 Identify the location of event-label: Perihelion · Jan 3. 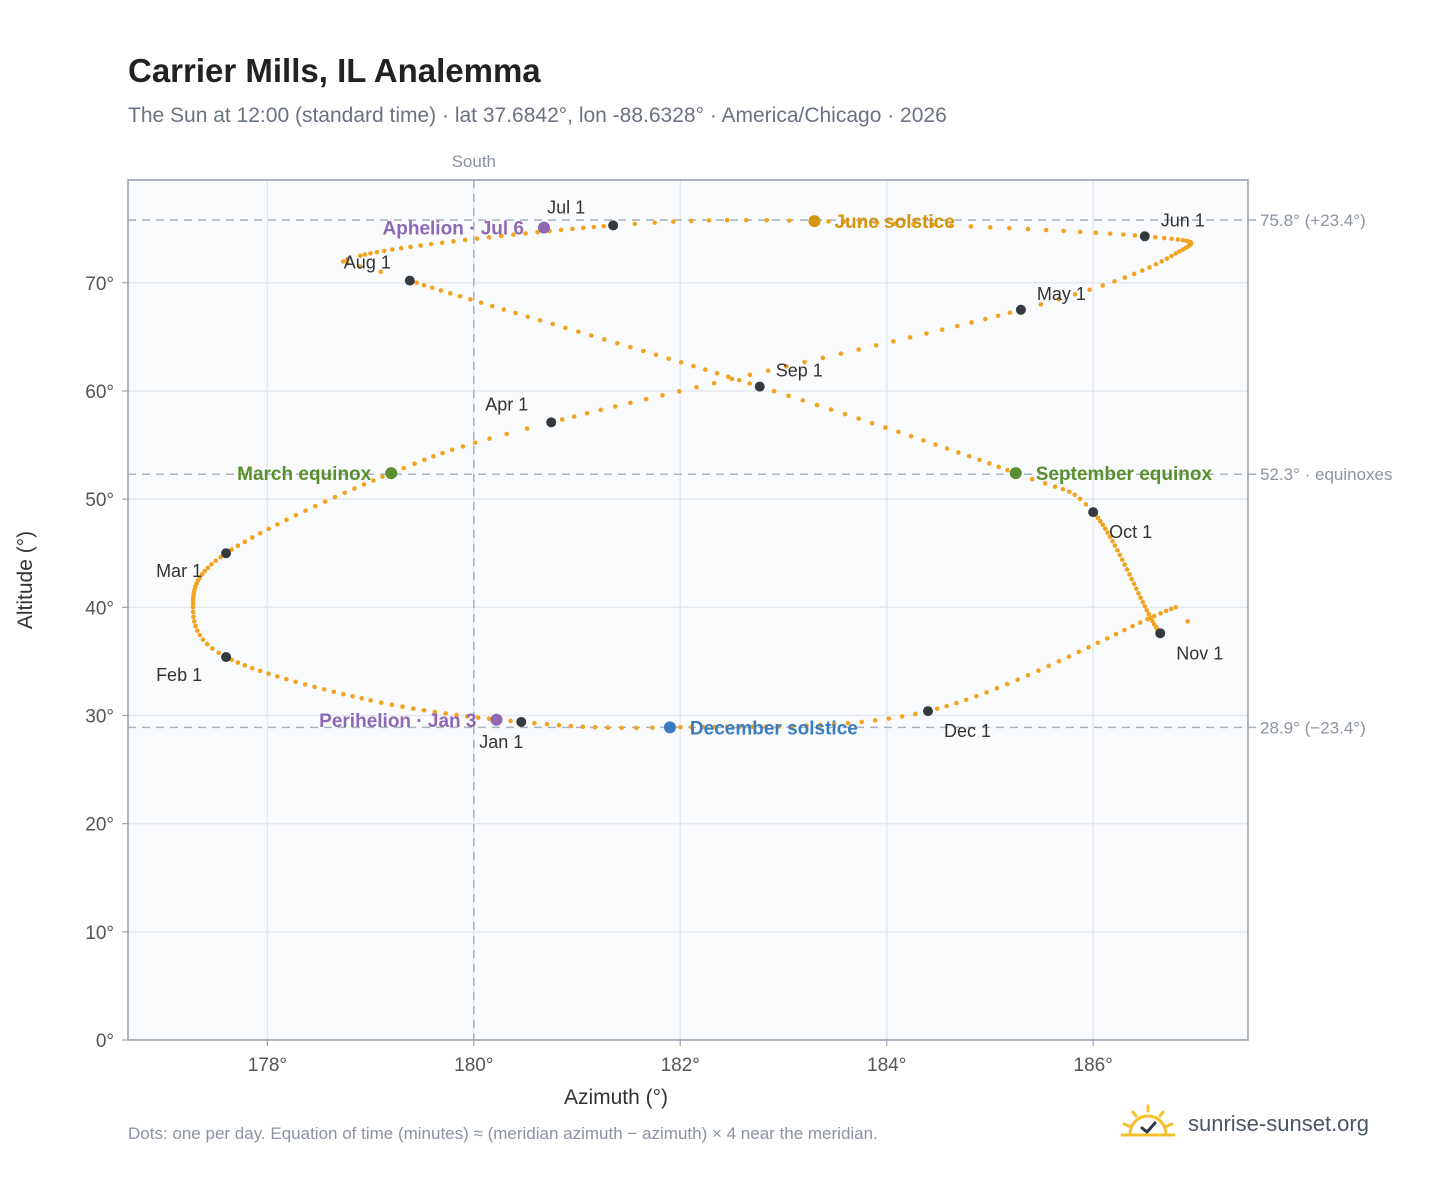
(397, 721).